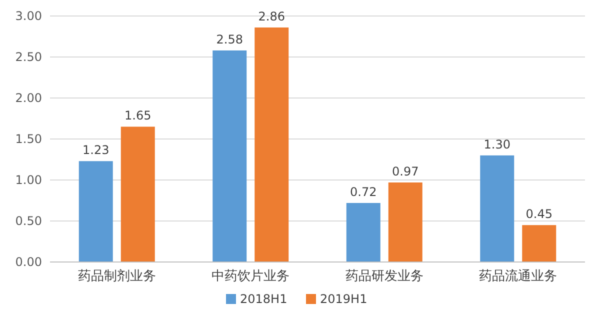 The height and width of the screenshot is (324, 592). I want to click on x-tick-label: 药品制剂业务, so click(117, 276).